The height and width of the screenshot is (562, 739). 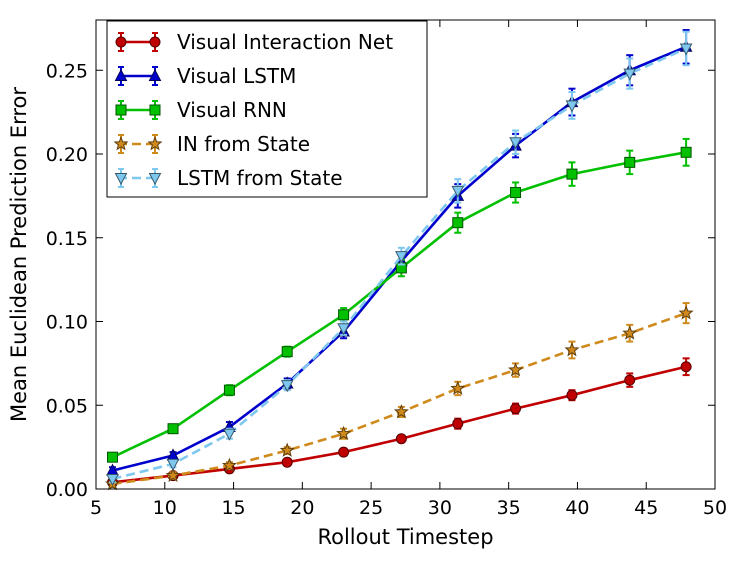 I want to click on legend-item: Visual Interaction Net, so click(x=254, y=42).